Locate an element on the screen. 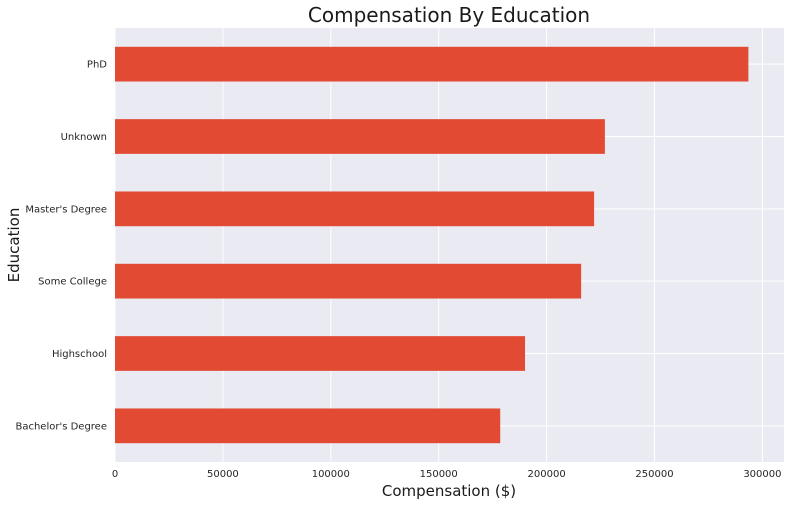 This screenshot has height=505, width=790. x-tick-label: 200000 is located at coordinates (547, 474).